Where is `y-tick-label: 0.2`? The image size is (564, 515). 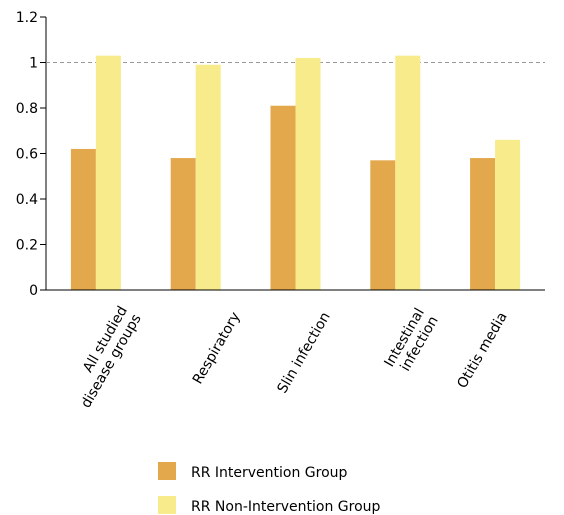 y-tick-label: 0.2 is located at coordinates (27, 246).